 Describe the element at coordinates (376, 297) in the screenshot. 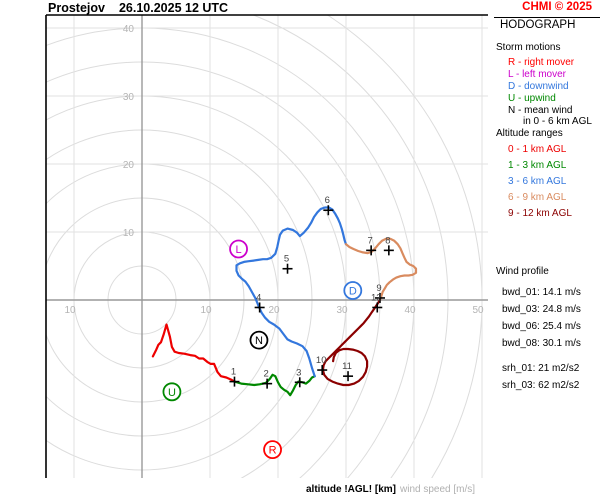

I see `altitude-marker-label: 12` at that location.